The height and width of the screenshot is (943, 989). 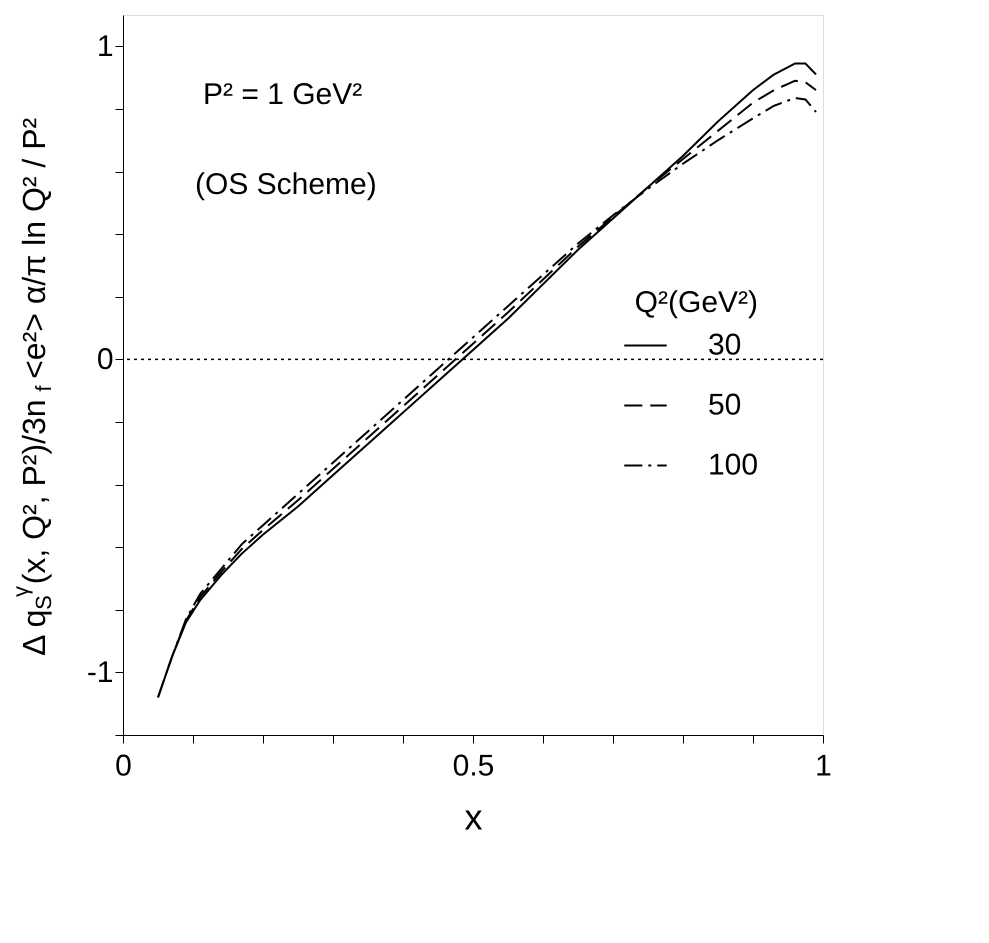 I want to click on legend-label: 100, so click(x=733, y=465).